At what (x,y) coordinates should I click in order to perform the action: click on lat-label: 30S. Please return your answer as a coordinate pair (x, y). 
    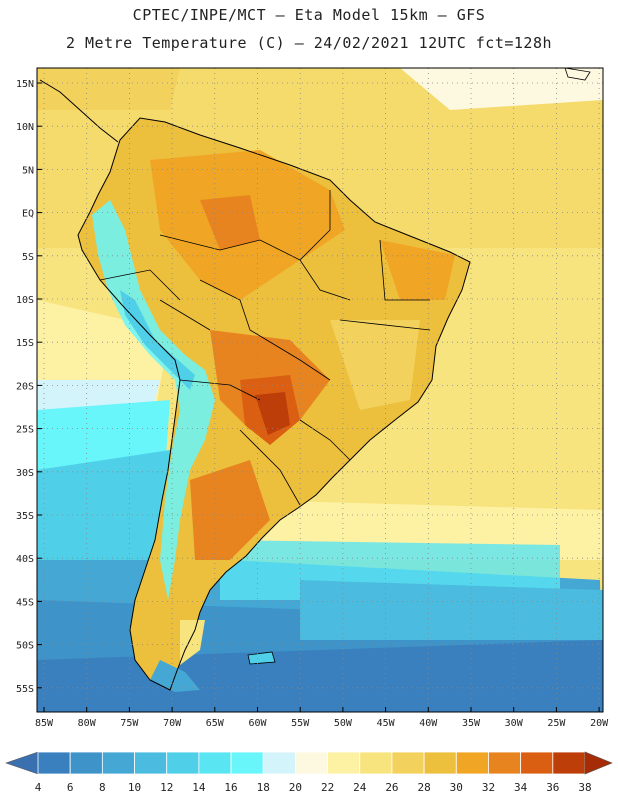
    Looking at the image, I should click on (25, 473).